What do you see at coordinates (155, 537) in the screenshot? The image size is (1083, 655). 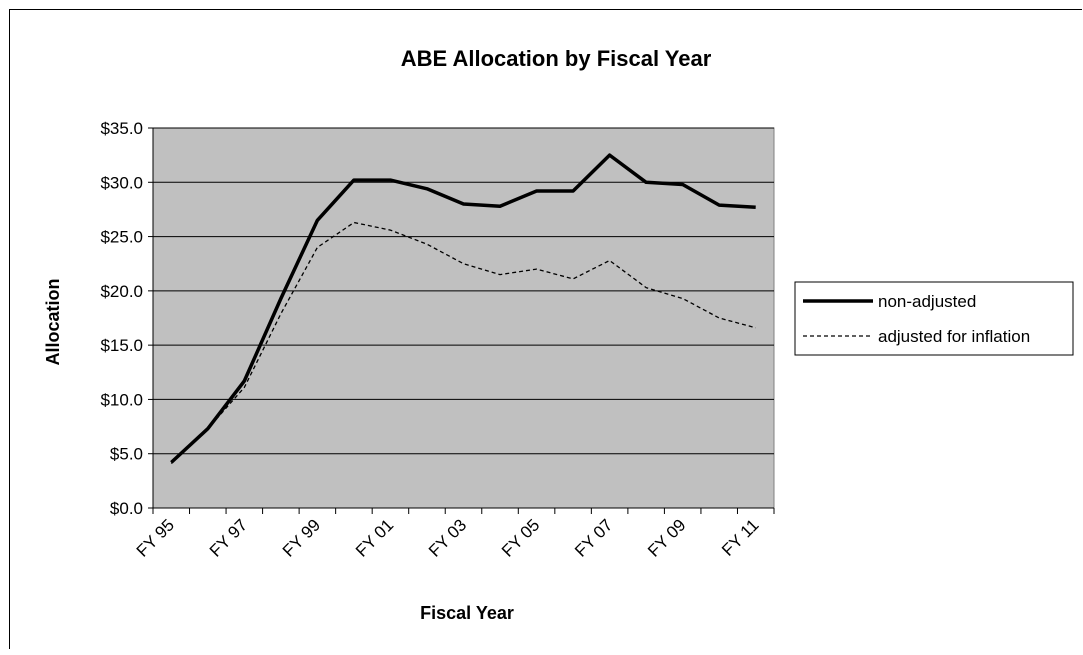 I see `x-tick-label: FY 95` at bounding box center [155, 537].